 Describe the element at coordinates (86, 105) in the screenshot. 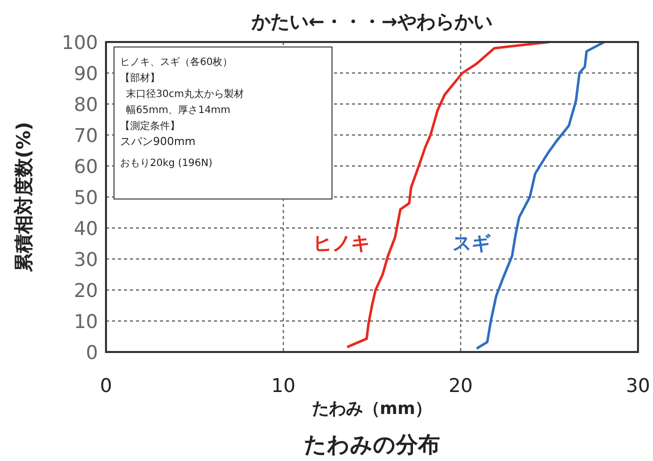

I see `y-tick-label: 80` at that location.